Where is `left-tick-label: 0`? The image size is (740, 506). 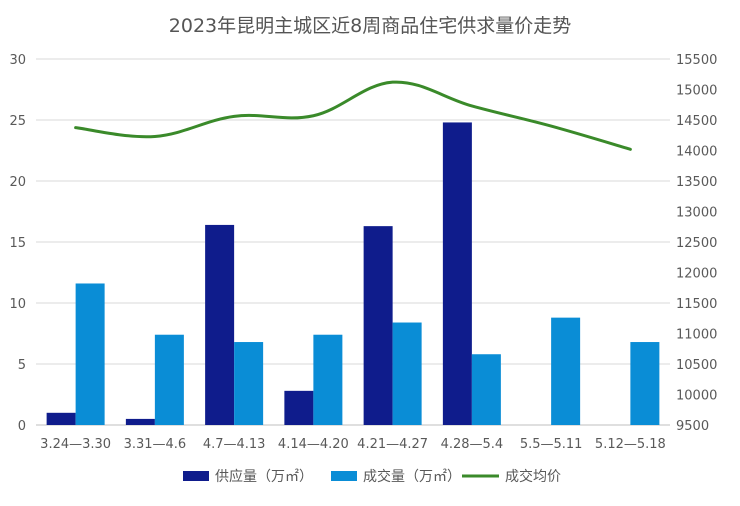 left-tick-label: 0 is located at coordinates (22, 426).